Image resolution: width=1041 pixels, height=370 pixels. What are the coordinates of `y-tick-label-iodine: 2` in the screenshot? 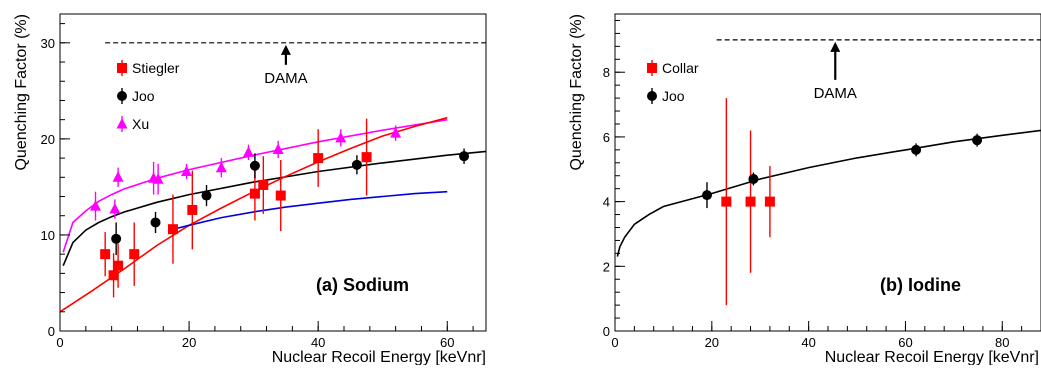 It's located at (606, 266).